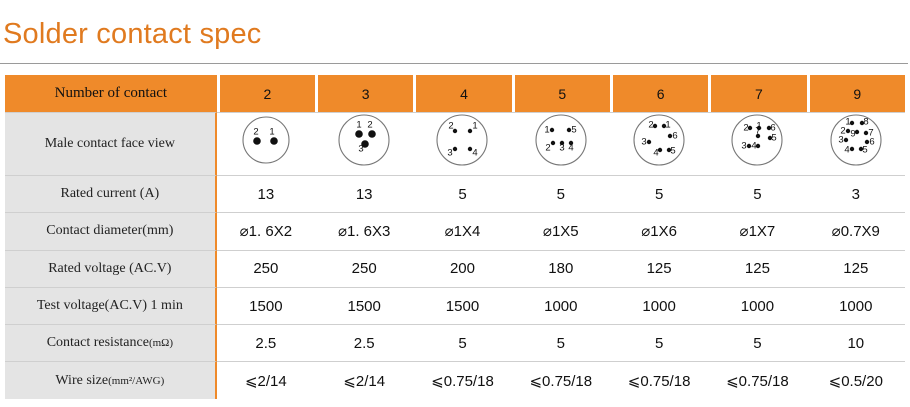  Describe the element at coordinates (855, 193) in the screenshot. I see `spec-value: 3` at that location.